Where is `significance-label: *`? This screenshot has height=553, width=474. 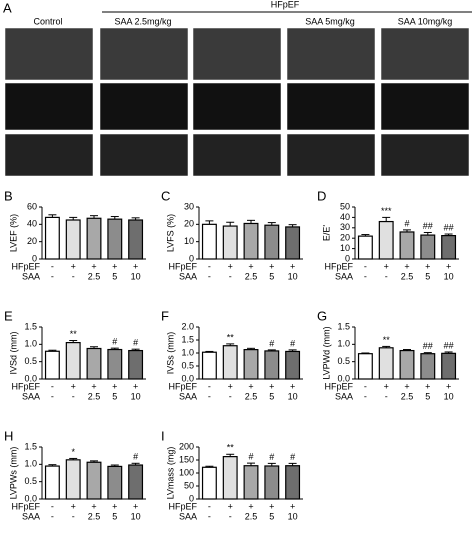 significance-label: * is located at coordinates (73, 452).